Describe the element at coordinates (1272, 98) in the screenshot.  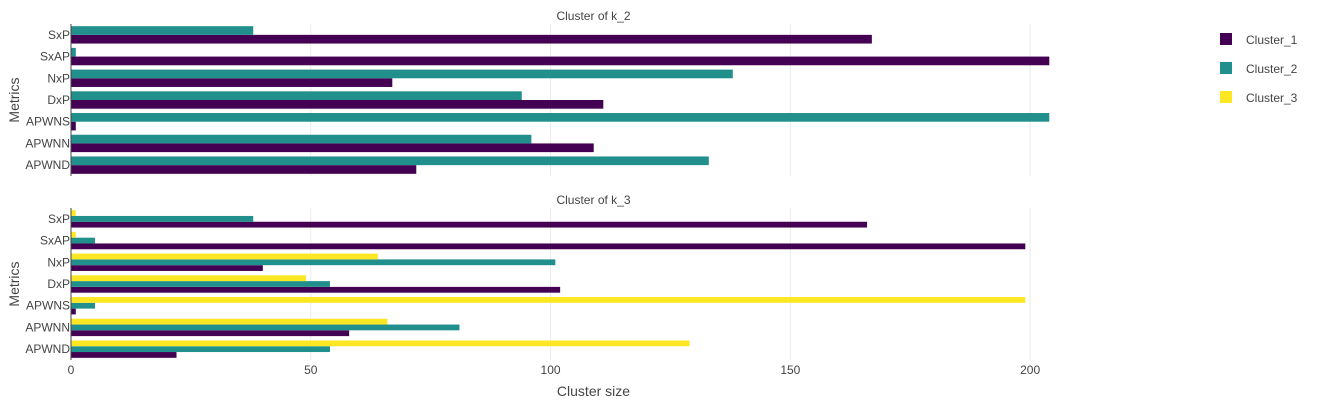
I see `legend-label-cluster3: Cluster_3` at that location.